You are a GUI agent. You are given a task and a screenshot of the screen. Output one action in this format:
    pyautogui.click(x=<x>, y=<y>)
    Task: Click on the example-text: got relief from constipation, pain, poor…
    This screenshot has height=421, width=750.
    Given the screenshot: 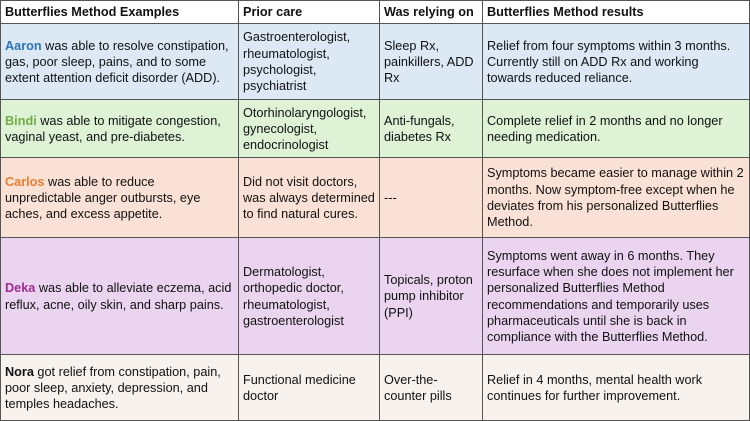 What is the action you would take?
    pyautogui.click(x=113, y=388)
    